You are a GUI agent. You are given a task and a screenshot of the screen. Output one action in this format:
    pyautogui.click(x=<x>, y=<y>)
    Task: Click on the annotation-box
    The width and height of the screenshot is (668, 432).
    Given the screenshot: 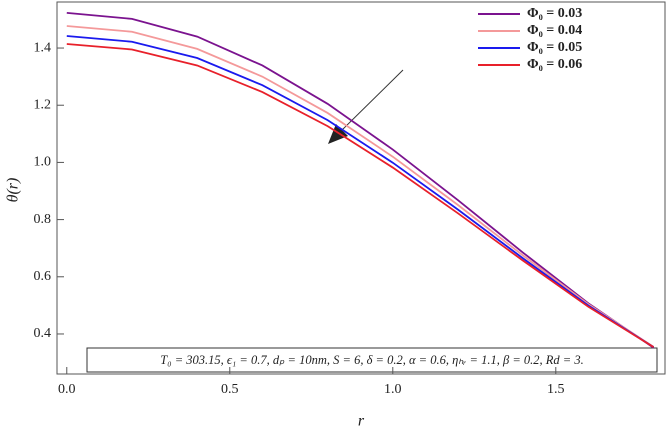 What is the action you would take?
    pyautogui.click(x=372, y=360)
    